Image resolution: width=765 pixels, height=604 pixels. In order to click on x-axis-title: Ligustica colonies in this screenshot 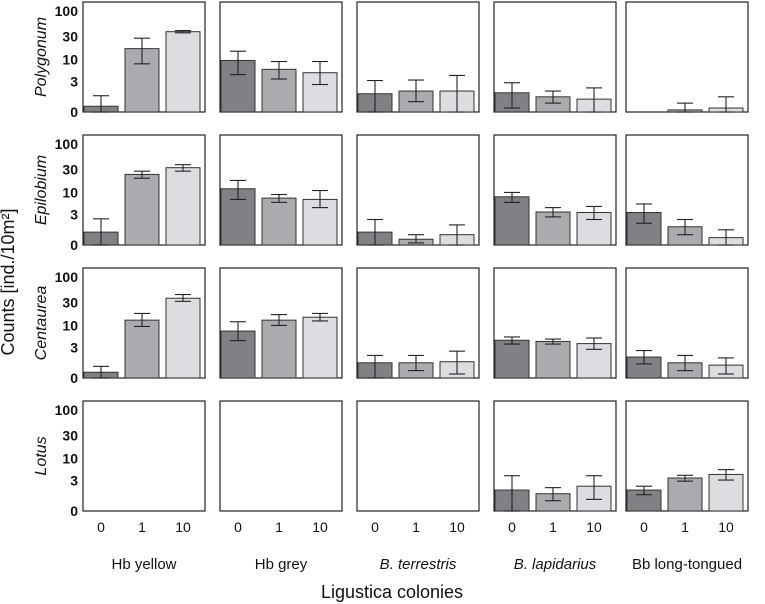, I will do `click(392, 592)`.